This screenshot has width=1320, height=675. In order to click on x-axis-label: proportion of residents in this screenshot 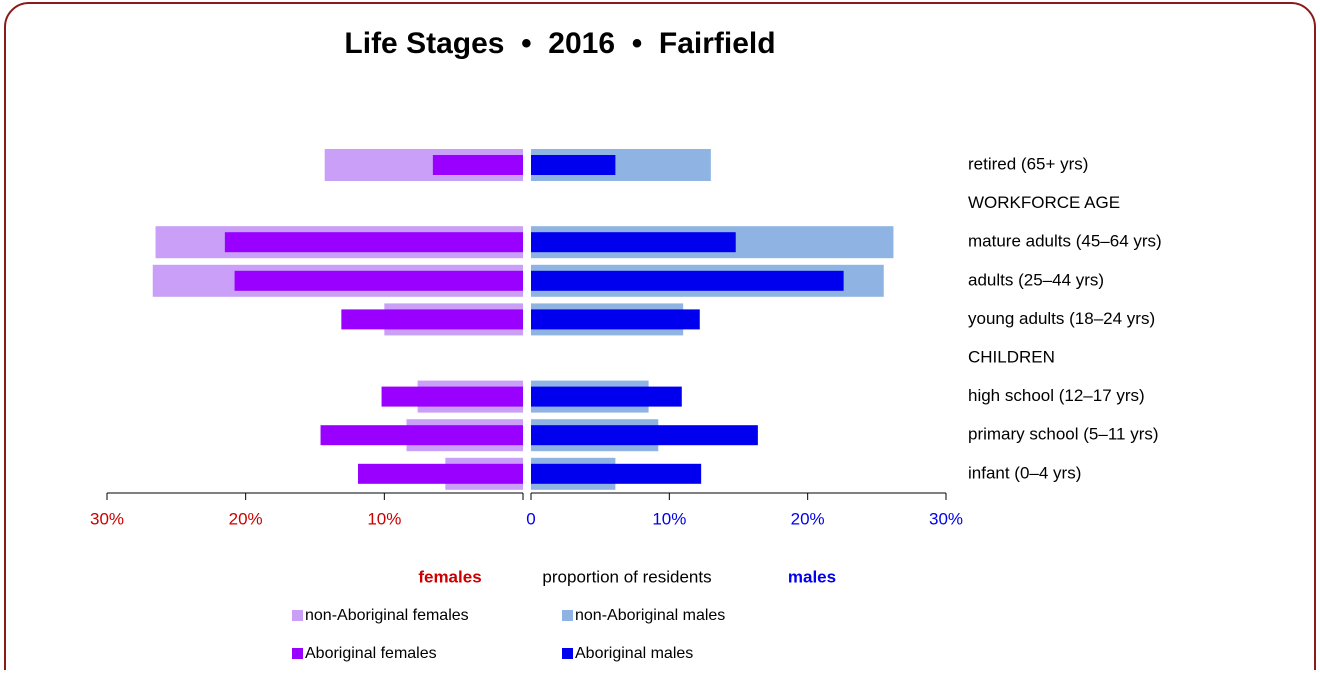, I will do `click(626, 576)`.